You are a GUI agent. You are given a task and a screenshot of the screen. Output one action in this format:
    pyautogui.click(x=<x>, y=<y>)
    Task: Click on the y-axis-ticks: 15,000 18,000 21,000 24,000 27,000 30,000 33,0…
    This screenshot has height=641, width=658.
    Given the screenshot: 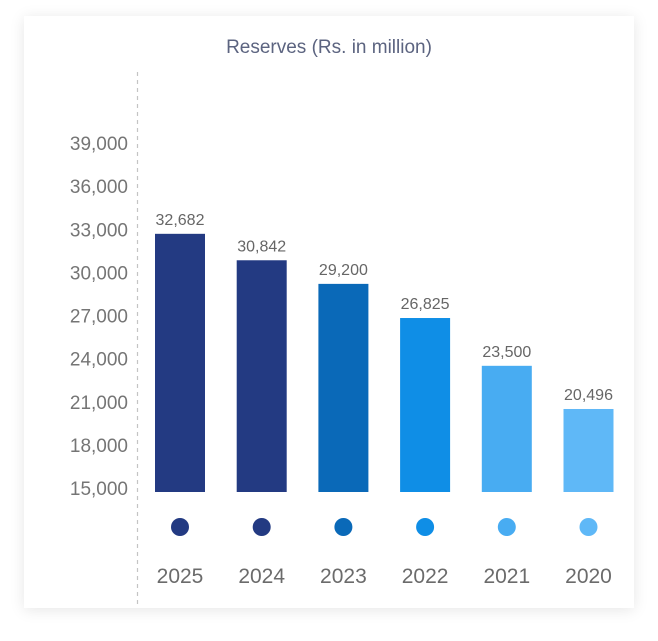 What is the action you would take?
    pyautogui.click(x=99, y=317)
    